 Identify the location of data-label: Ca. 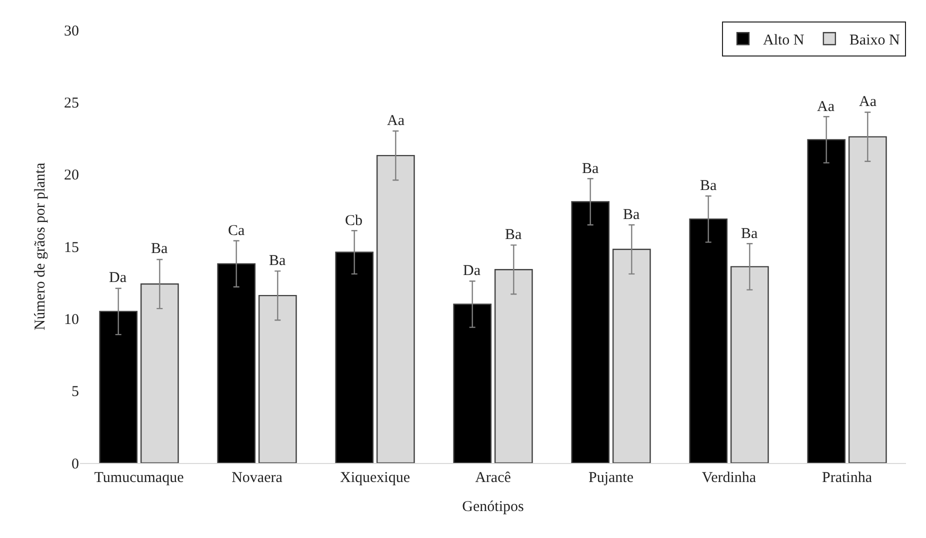
(237, 231).